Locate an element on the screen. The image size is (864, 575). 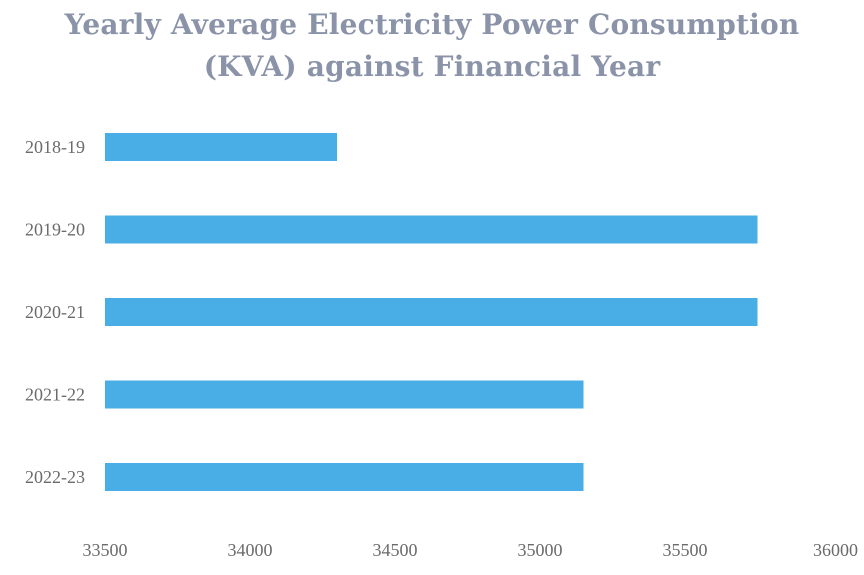
x-tick-label-34500: 34500 is located at coordinates (395, 550).